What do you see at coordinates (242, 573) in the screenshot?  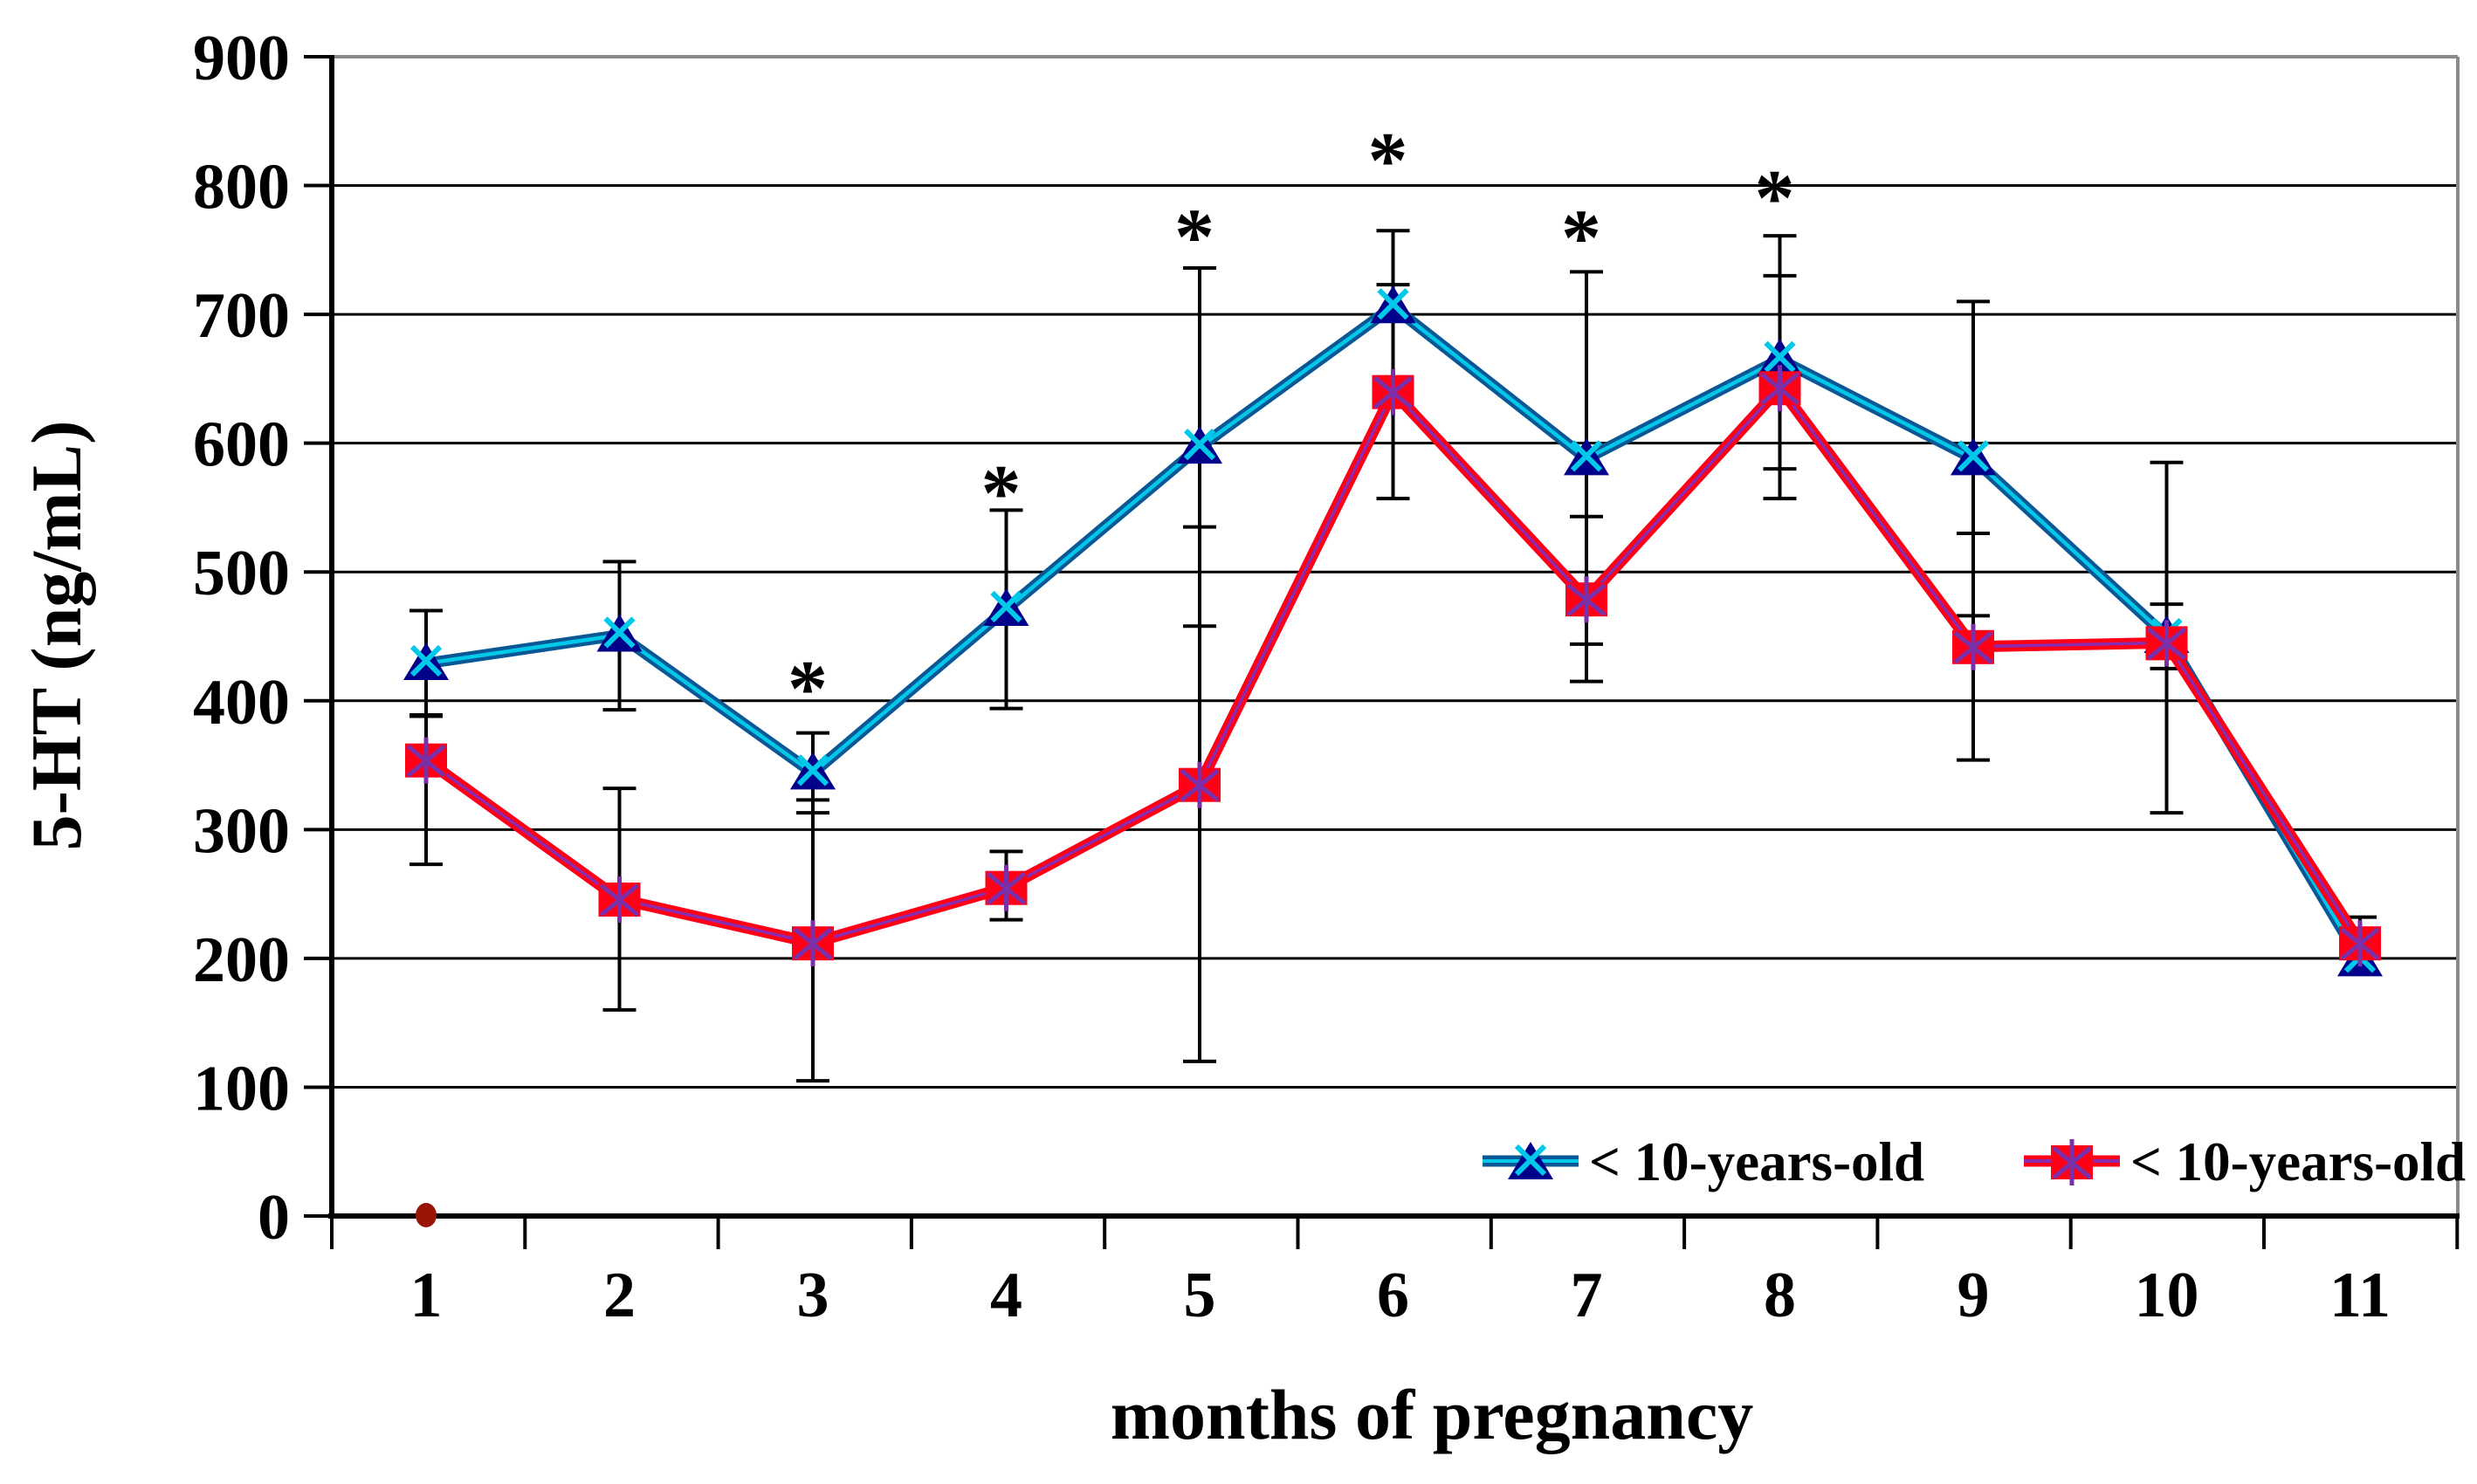 I see `y-tick-label: 500` at bounding box center [242, 573].